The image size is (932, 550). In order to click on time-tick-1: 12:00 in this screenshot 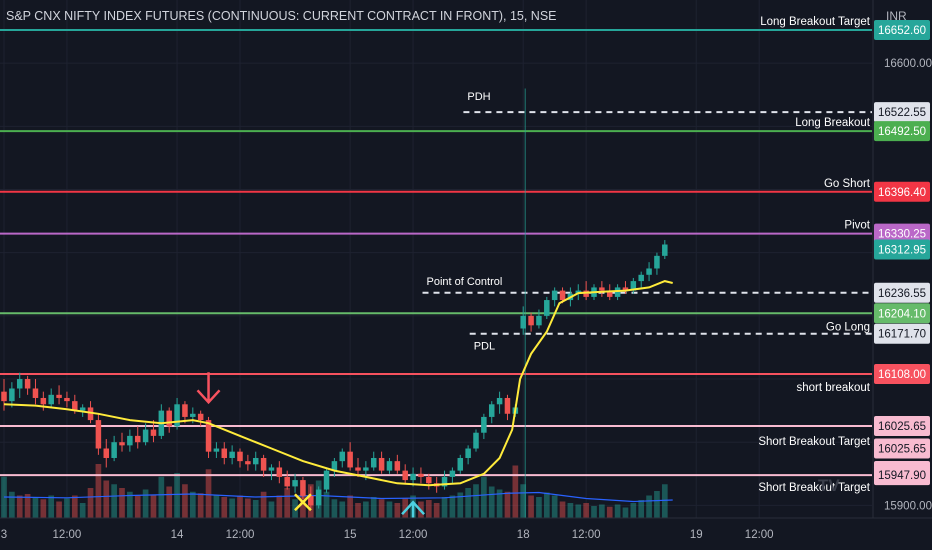, I will do `click(67, 535)`.